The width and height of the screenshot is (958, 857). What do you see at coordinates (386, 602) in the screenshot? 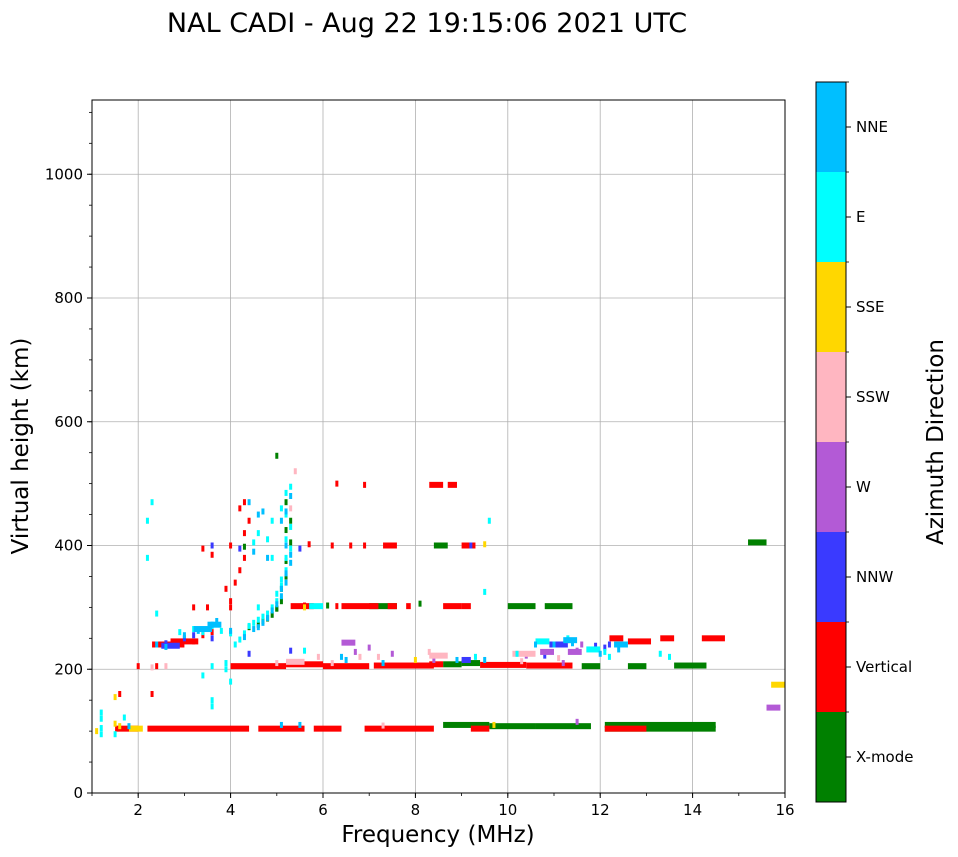
I see `series-nnw` at bounding box center [386, 602].